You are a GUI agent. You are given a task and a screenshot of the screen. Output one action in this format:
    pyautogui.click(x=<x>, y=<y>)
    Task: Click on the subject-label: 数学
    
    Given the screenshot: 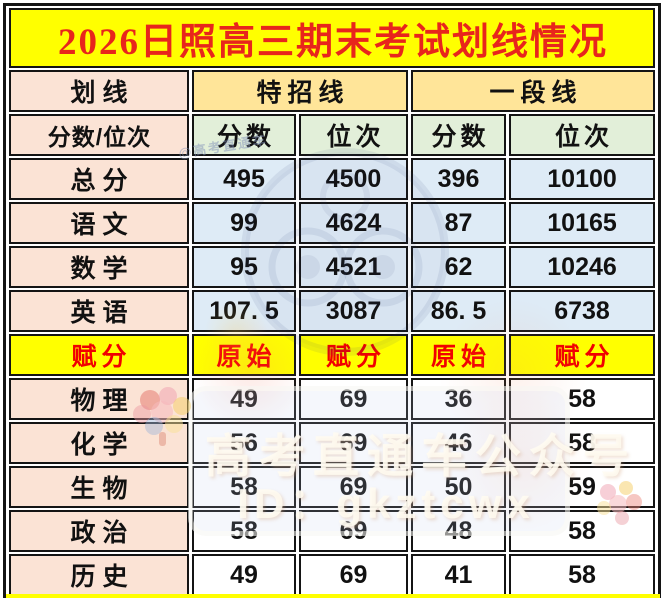 What is the action you would take?
    pyautogui.click(x=99, y=267)
    